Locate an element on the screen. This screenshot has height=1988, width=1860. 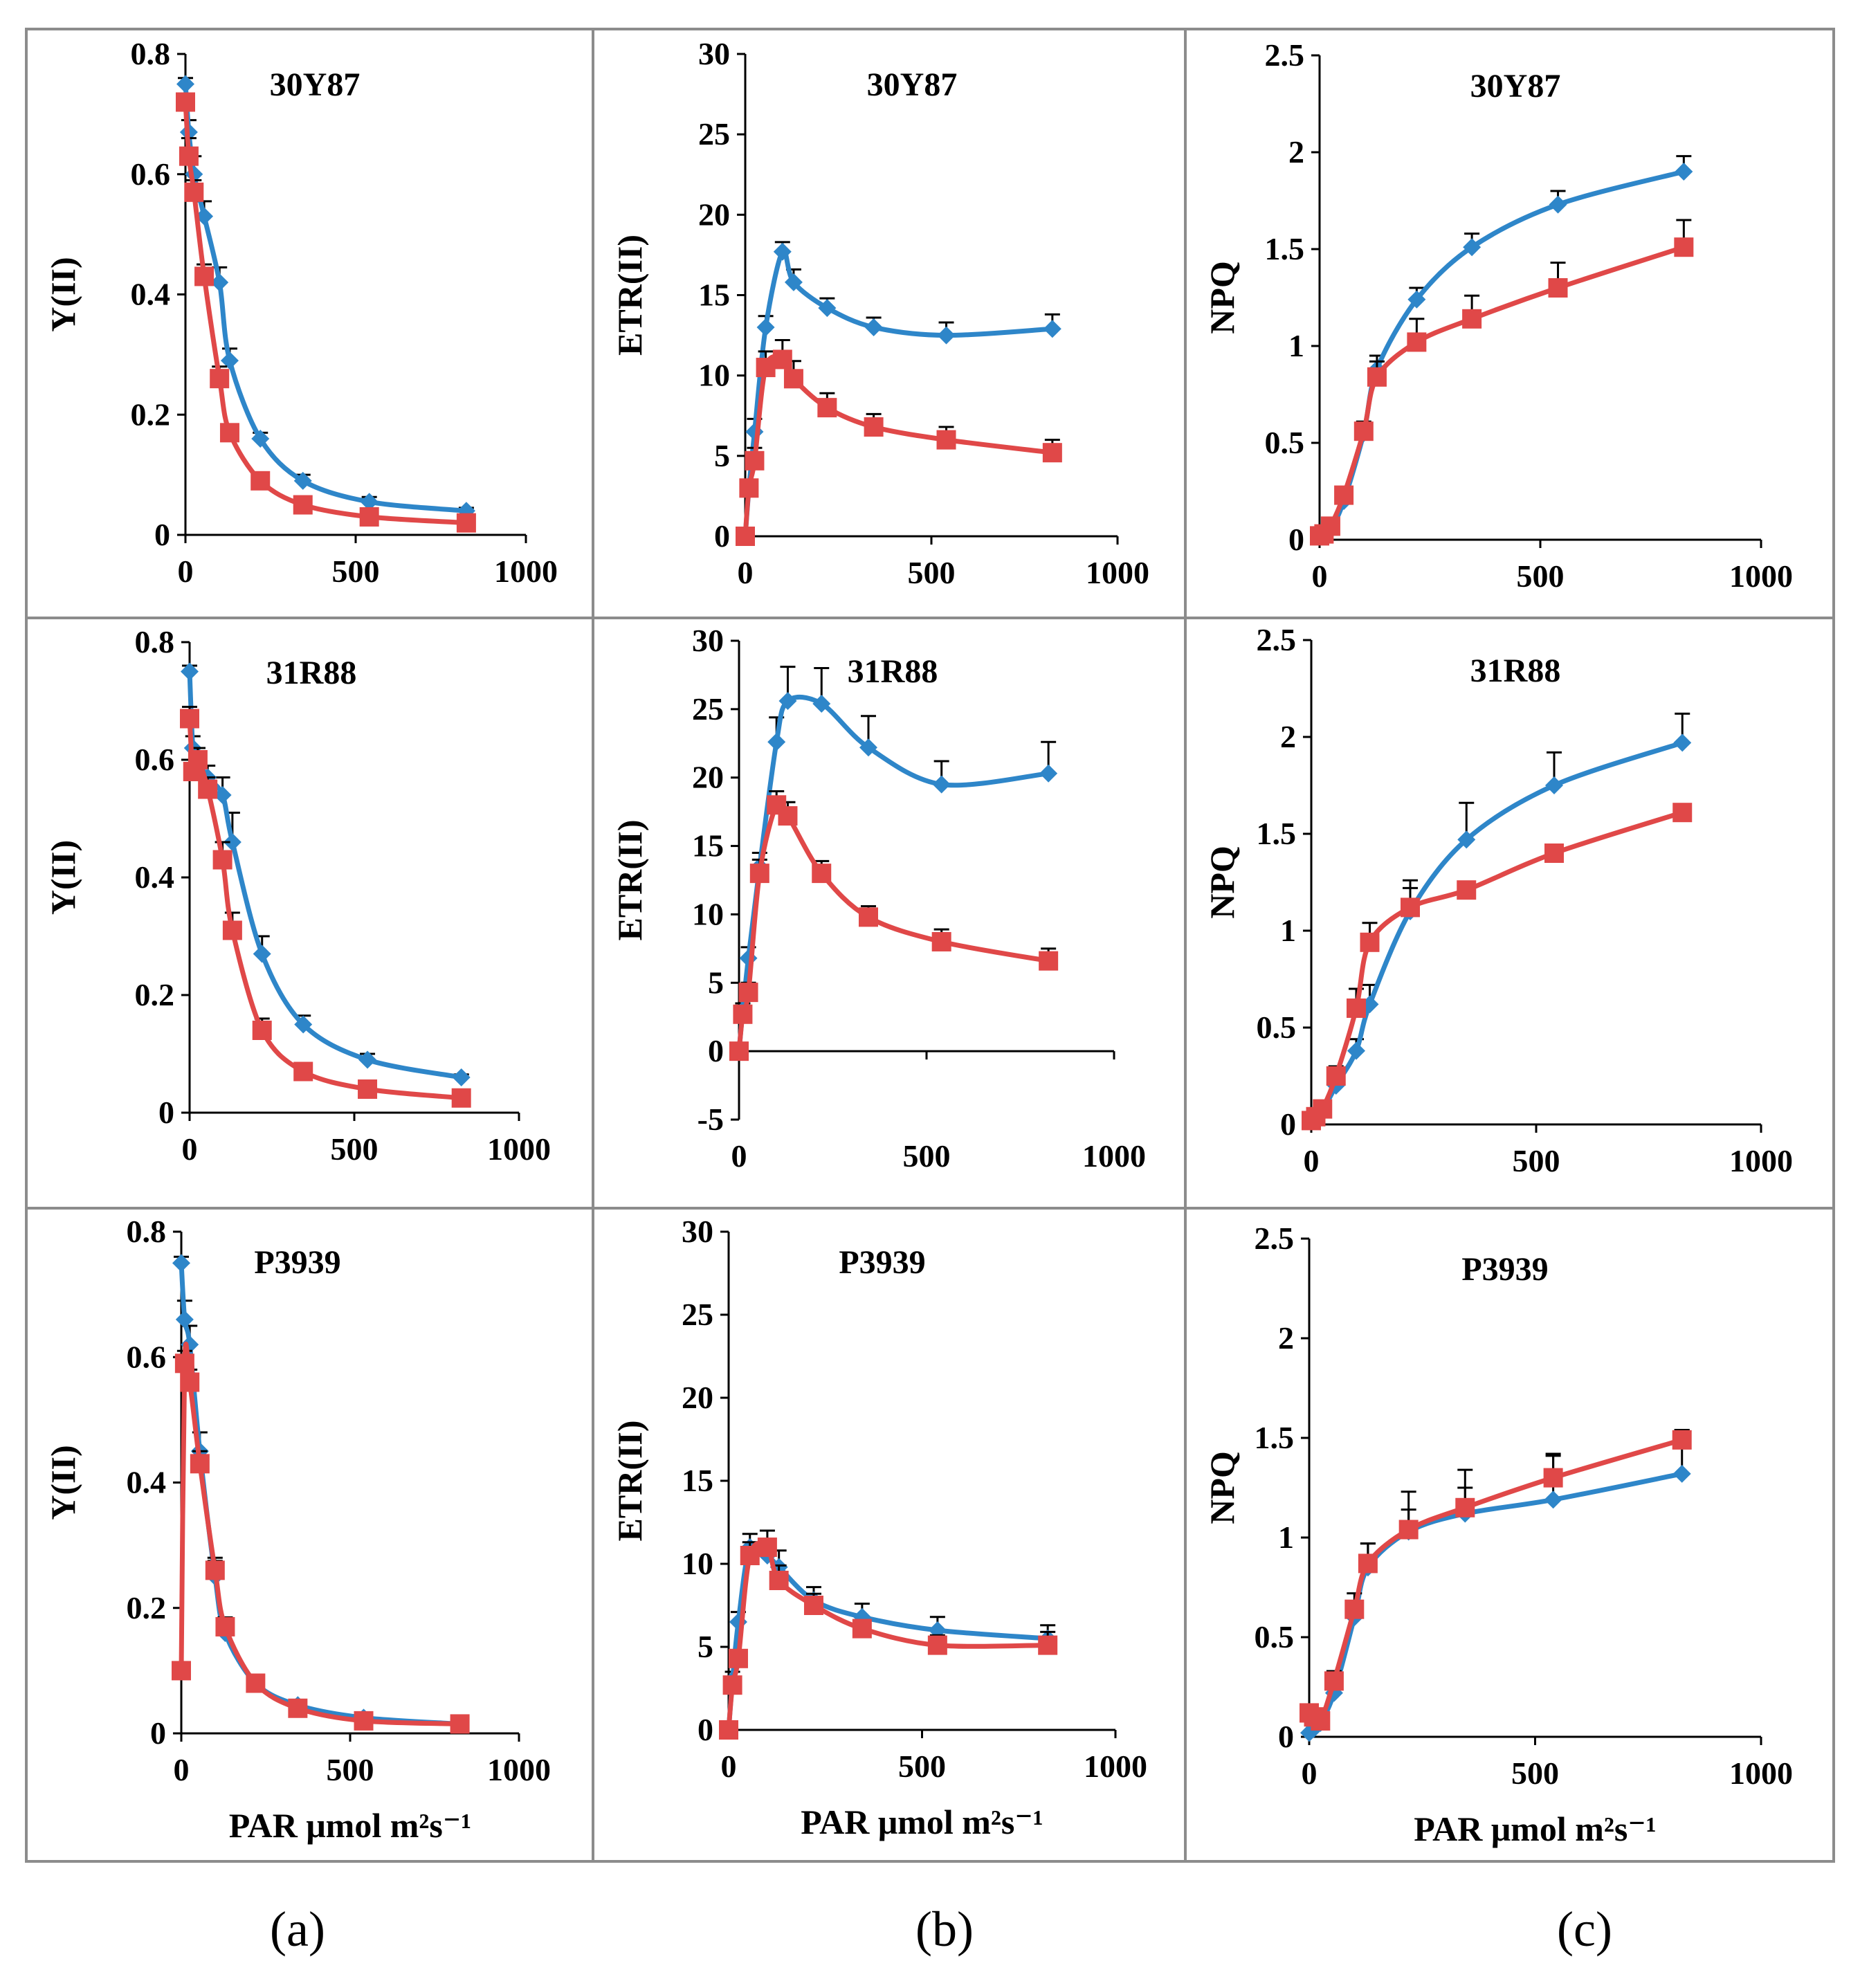
x-axis-label: PAR μmol m²s⁻¹ is located at coordinates (922, 1822).